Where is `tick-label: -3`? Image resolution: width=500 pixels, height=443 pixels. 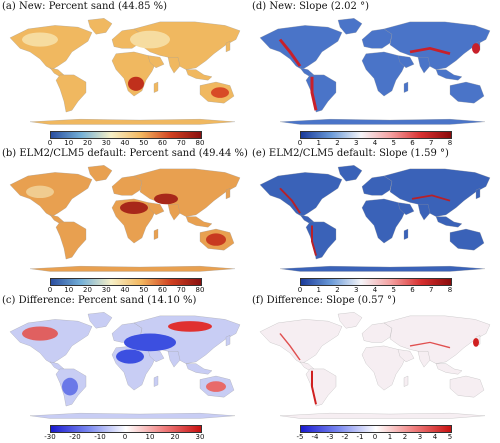
tick-label: -3 is located at coordinates (330, 437).